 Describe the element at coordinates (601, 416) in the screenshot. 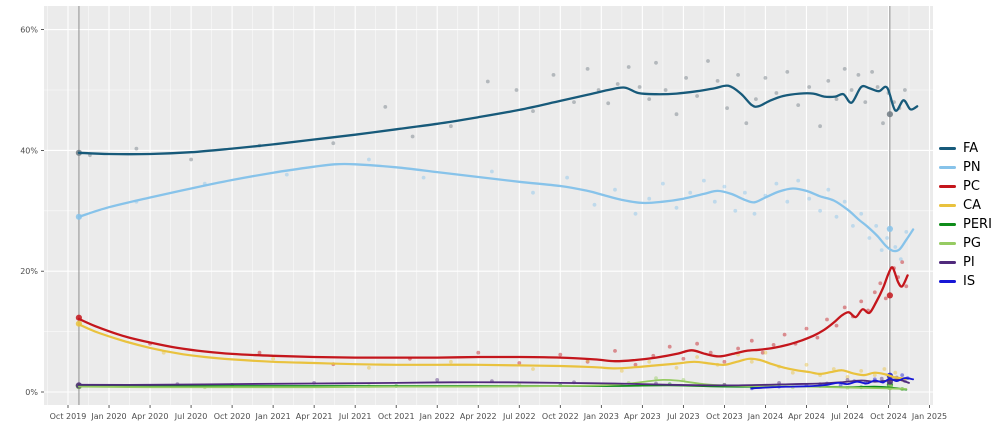

I see `x-tick-label: Jan 2023` at that location.